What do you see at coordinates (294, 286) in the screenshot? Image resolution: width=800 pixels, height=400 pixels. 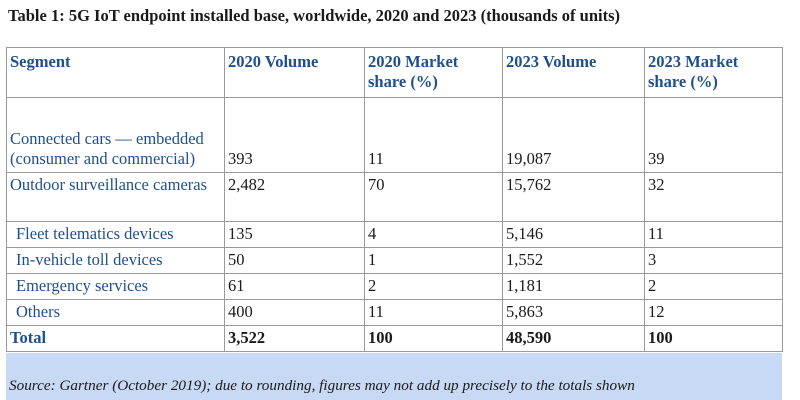 I see `value-cell: 61` at bounding box center [294, 286].